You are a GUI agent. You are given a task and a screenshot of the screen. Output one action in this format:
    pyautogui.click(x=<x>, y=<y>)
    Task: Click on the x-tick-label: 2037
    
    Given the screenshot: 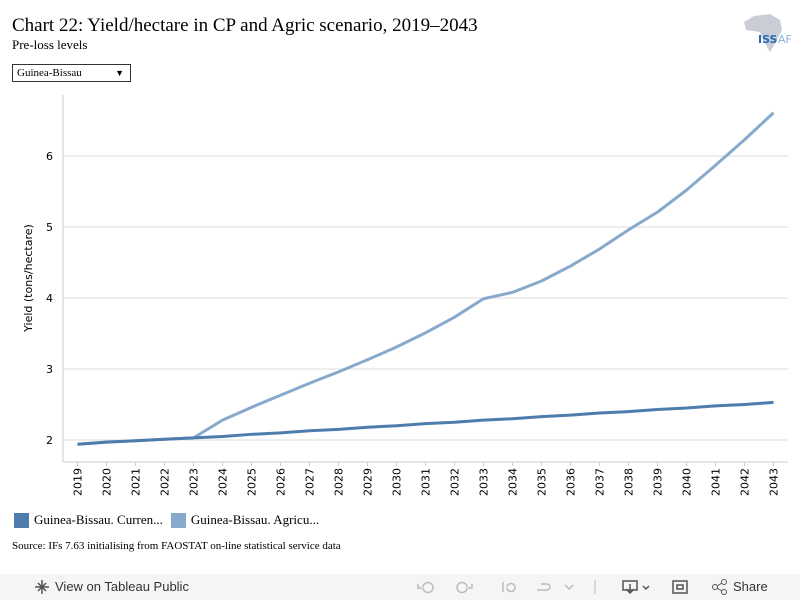 What is the action you would take?
    pyautogui.click(x=600, y=482)
    